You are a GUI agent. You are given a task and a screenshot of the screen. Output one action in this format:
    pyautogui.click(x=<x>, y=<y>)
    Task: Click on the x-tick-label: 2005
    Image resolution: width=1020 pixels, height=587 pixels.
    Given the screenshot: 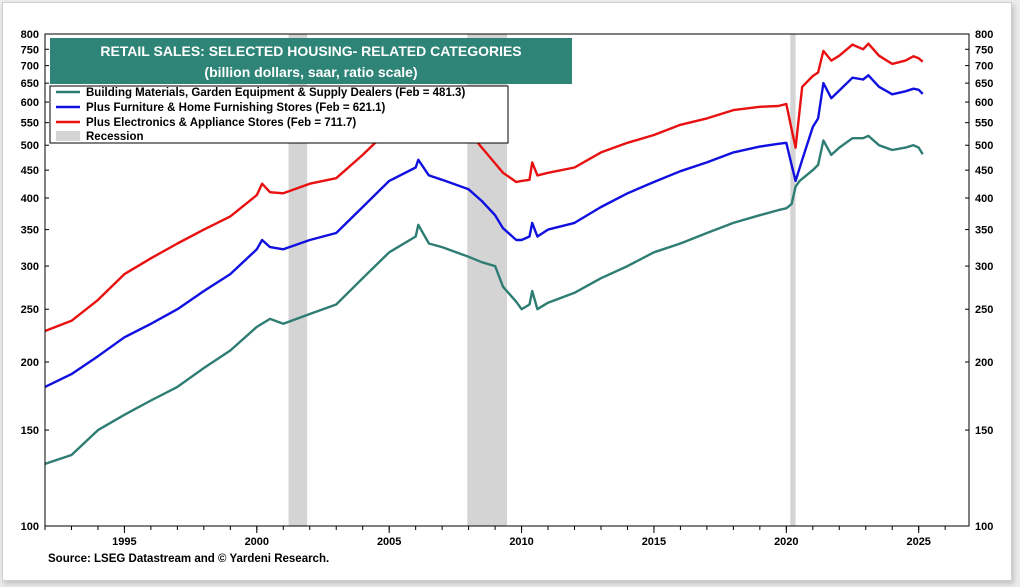 What is the action you would take?
    pyautogui.click(x=389, y=542)
    